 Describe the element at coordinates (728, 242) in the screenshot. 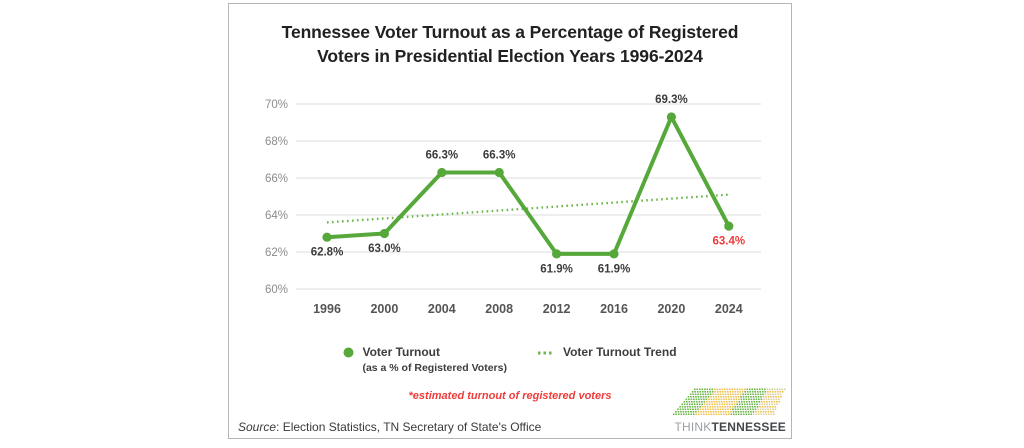

I see `data-point-label: 63.4%` at that location.